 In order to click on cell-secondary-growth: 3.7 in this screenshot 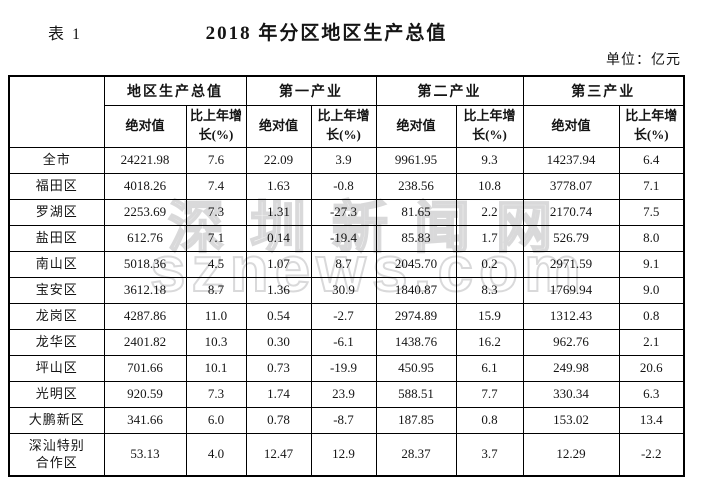, I will do `click(489, 454)`.